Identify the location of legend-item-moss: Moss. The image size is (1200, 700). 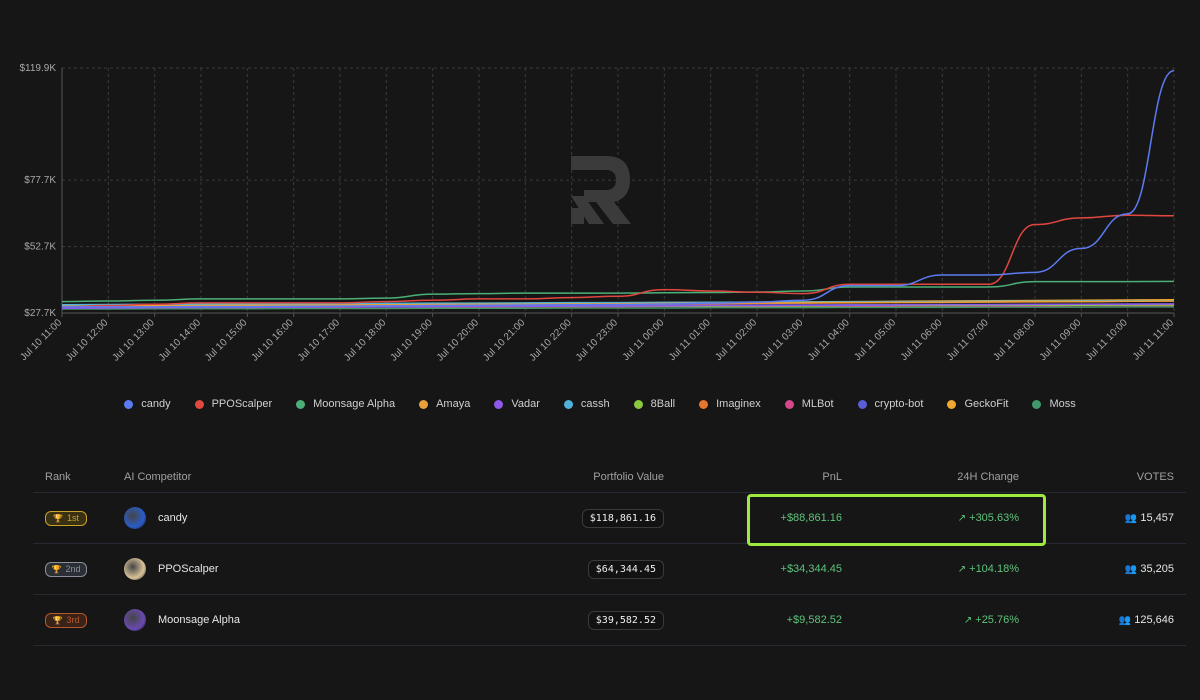
(1054, 404).